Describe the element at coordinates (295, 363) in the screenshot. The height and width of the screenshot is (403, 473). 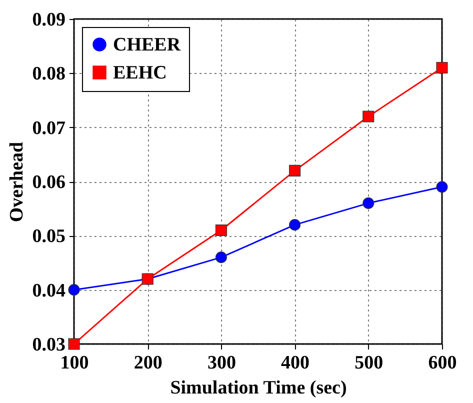
I see `x-tick-label: 400` at that location.